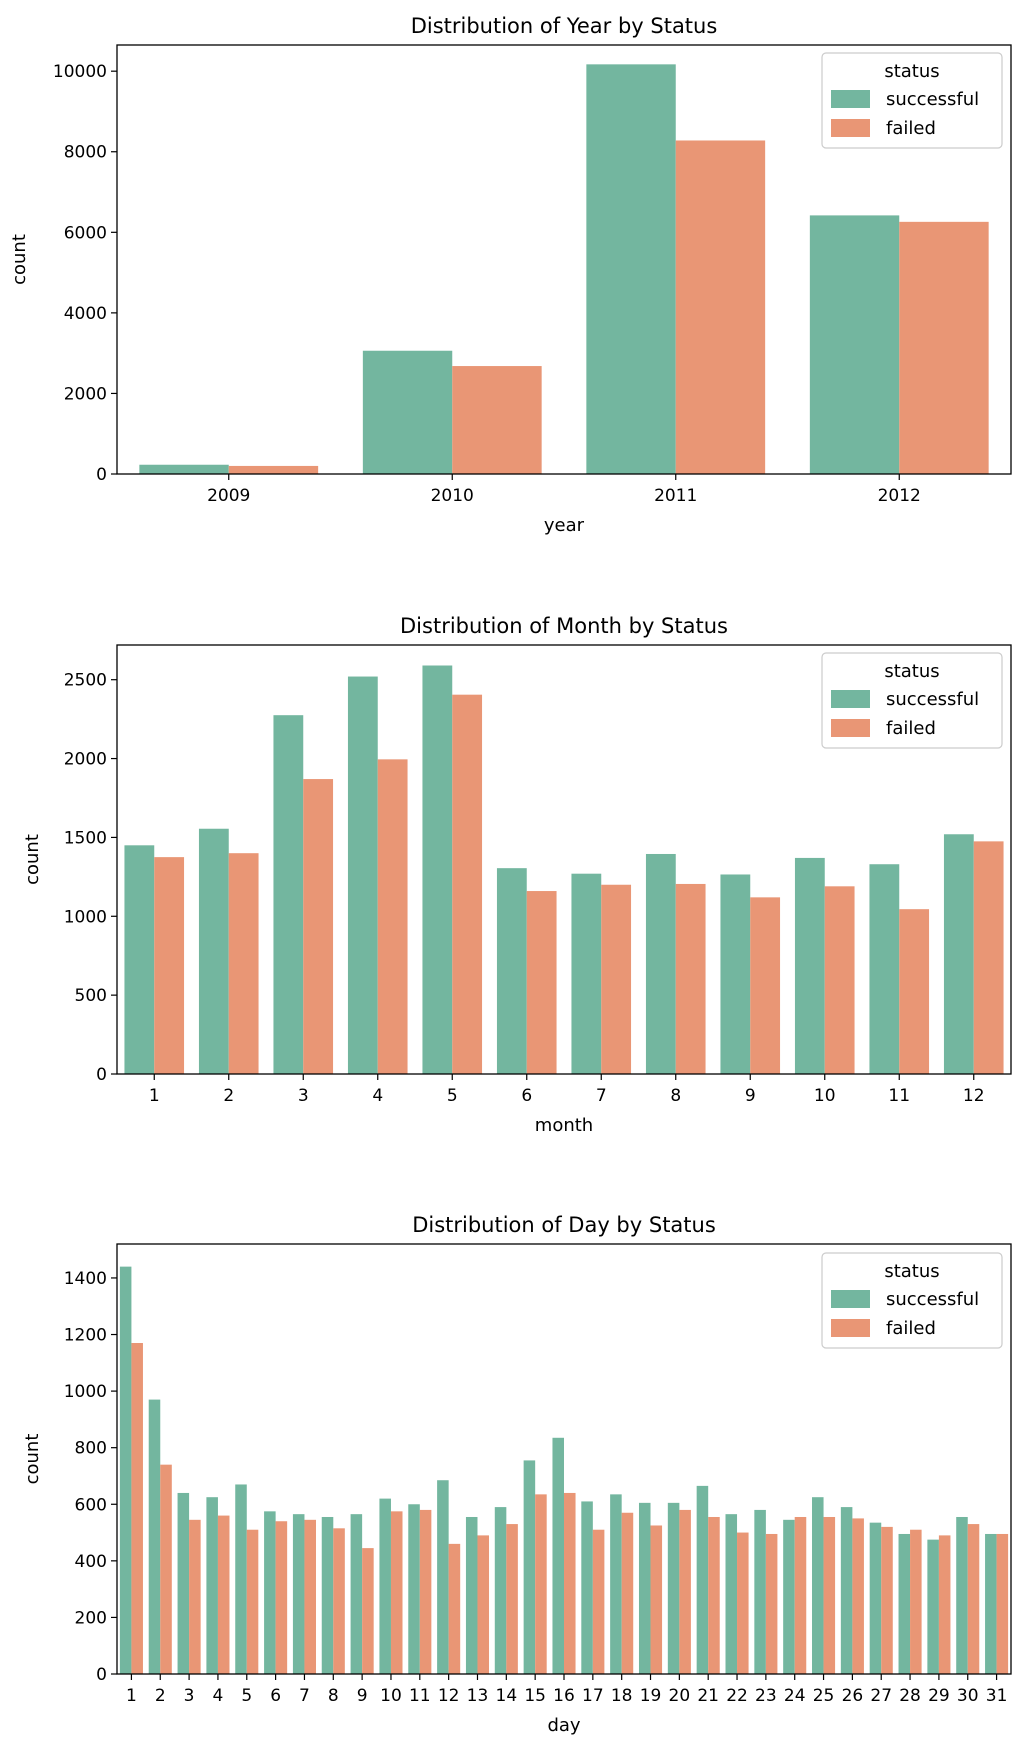 This screenshot has width=1026, height=1750. What do you see at coordinates (85, 314) in the screenshot?
I see `y-tick-label: 4000` at bounding box center [85, 314].